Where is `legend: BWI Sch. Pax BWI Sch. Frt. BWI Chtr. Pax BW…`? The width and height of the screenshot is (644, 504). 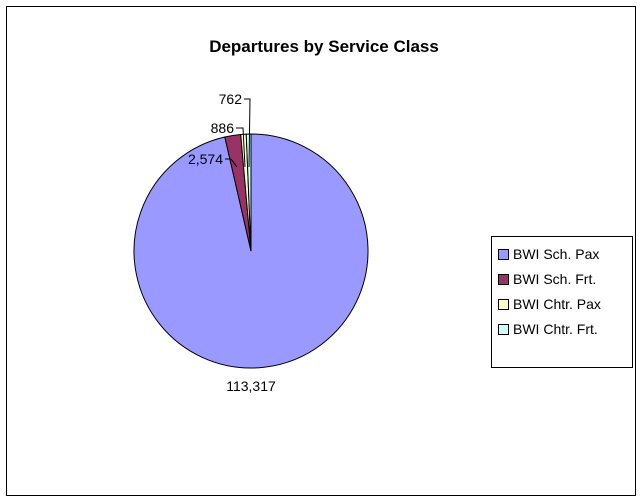 legend: BWI Sch. Pax BWI Sch. Frt. BWI Chtr. Pax BW… is located at coordinates (562, 302).